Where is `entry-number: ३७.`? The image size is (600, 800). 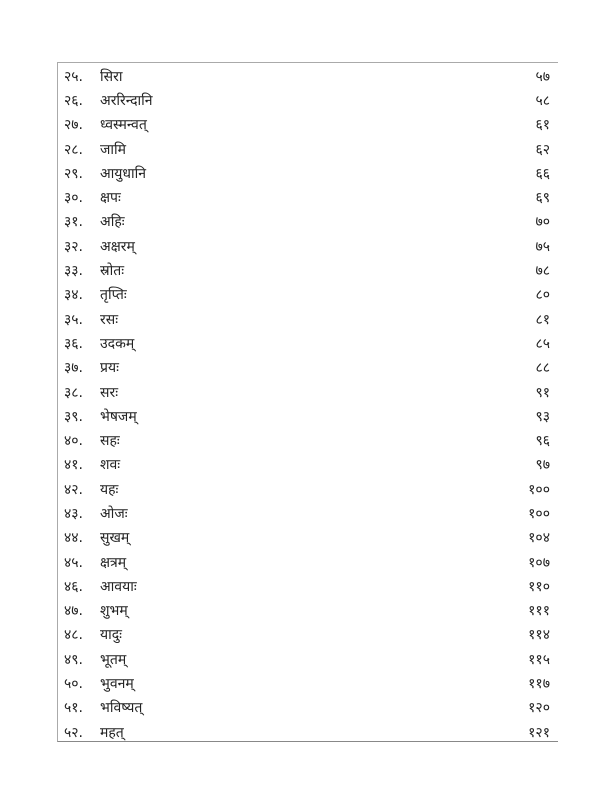
entry-number: ३७. is located at coordinates (74, 368).